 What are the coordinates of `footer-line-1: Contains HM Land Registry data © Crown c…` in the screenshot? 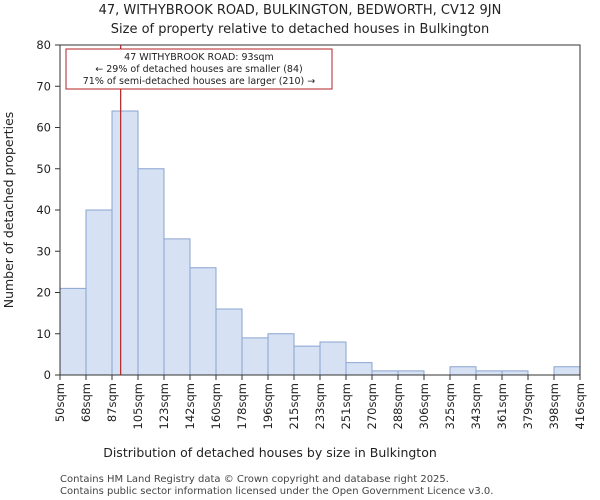 It's located at (254, 479).